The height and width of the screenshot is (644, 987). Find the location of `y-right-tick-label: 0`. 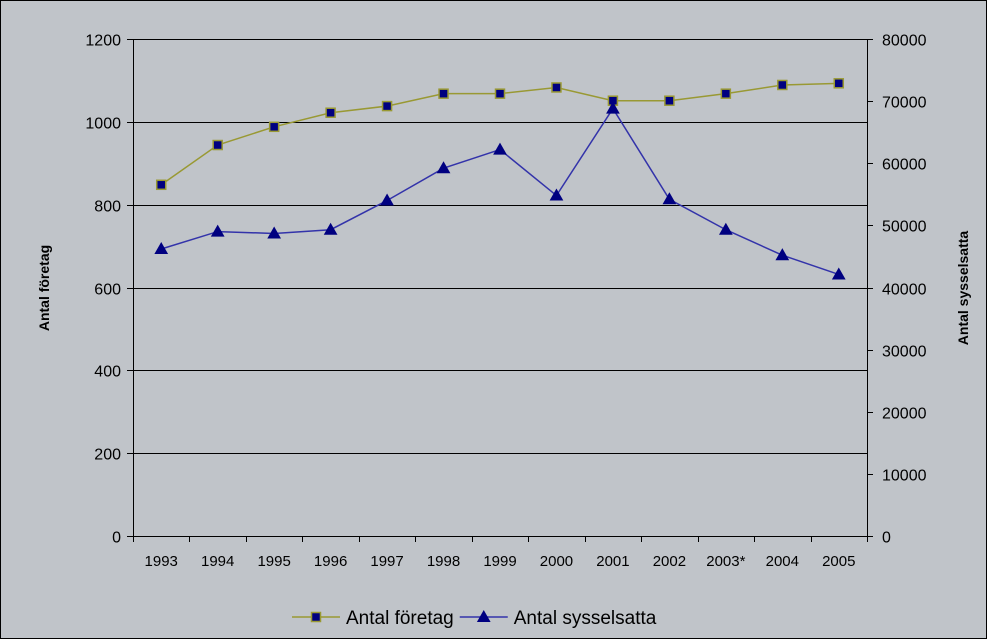

y-right-tick-label: 0 is located at coordinates (886, 538).